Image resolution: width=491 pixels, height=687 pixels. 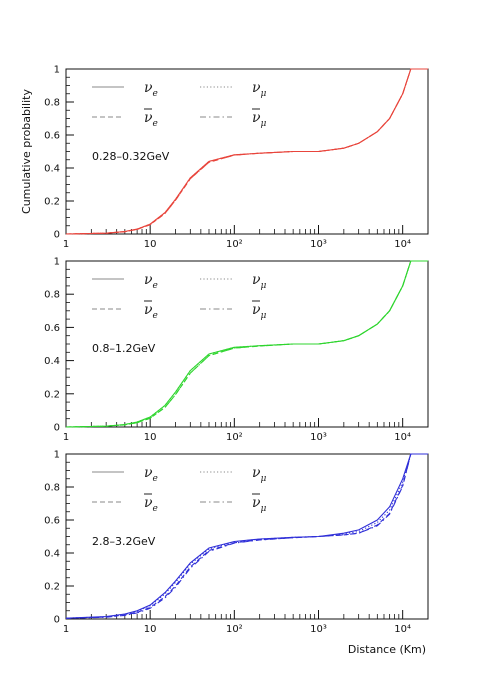 I want to click on y-axis-title: Cumulative probability, so click(x=26, y=151).